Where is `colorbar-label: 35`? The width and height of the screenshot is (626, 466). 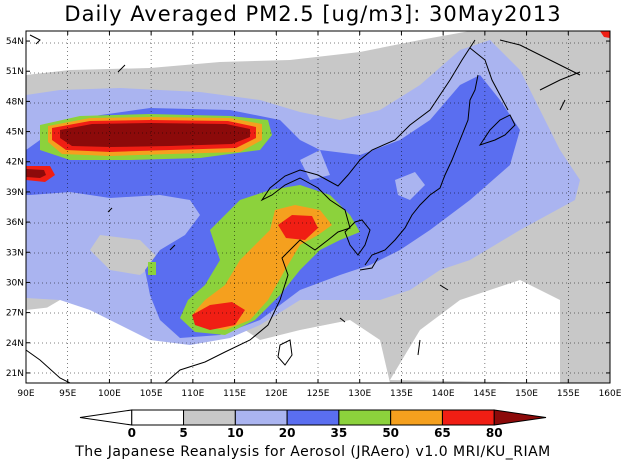
colorbar-label: 35 is located at coordinates (339, 433).